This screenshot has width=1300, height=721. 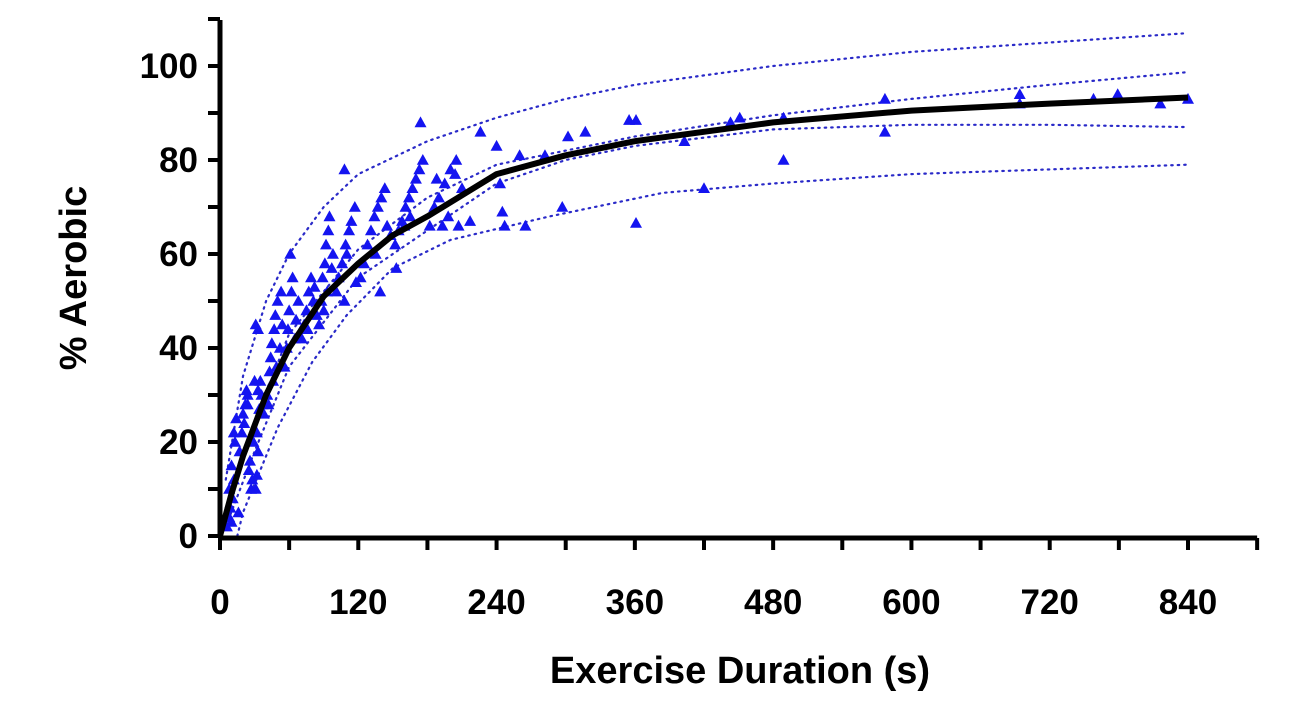 What do you see at coordinates (178, 160) in the screenshot?
I see `y-tick-label: 80` at bounding box center [178, 160].